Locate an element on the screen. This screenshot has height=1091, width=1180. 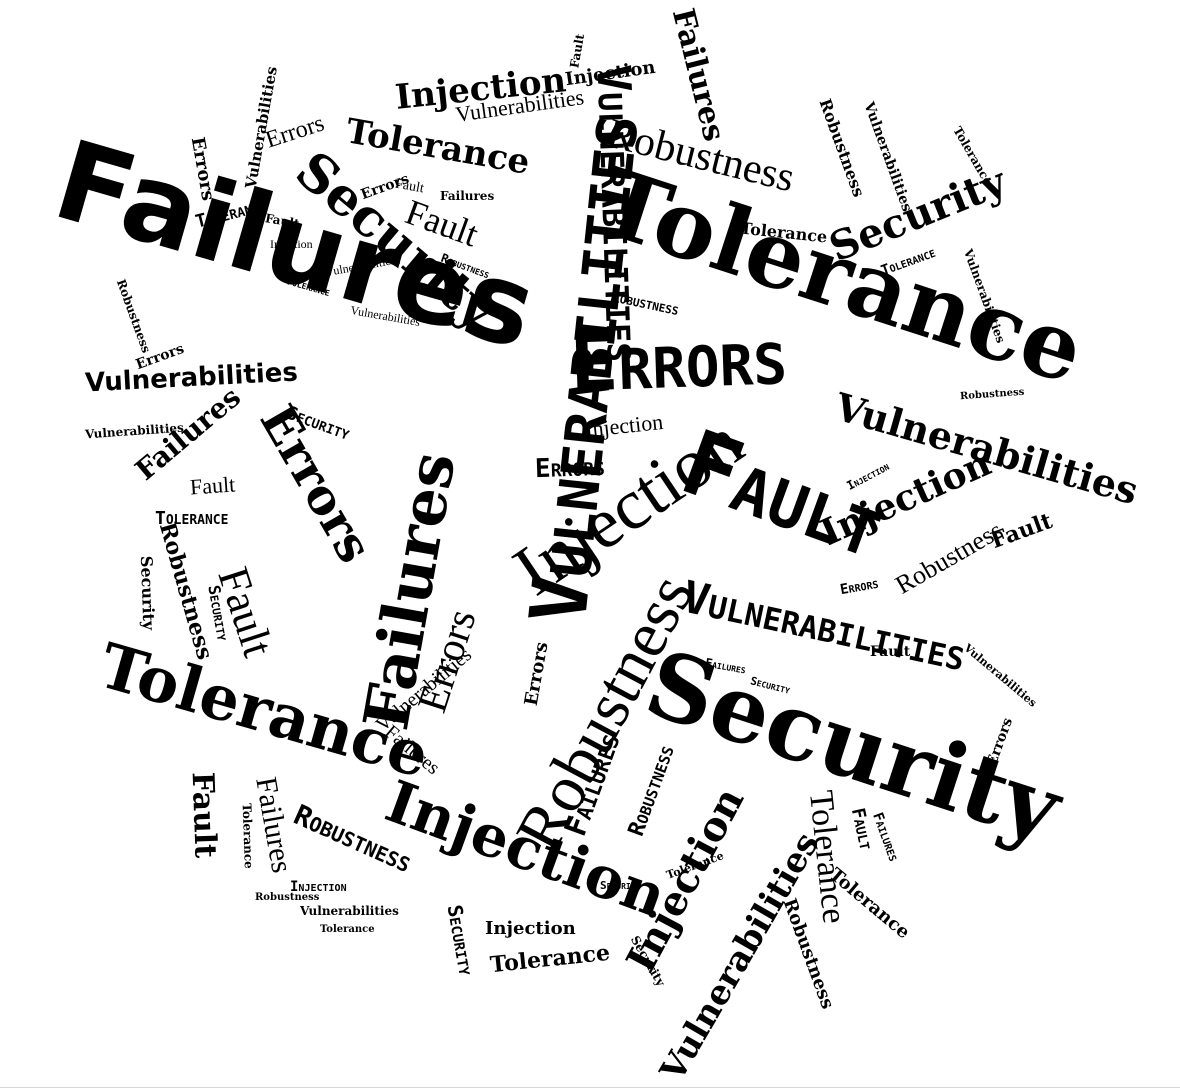
word-tolerance-top: Tolerance is located at coordinates (437, 147).